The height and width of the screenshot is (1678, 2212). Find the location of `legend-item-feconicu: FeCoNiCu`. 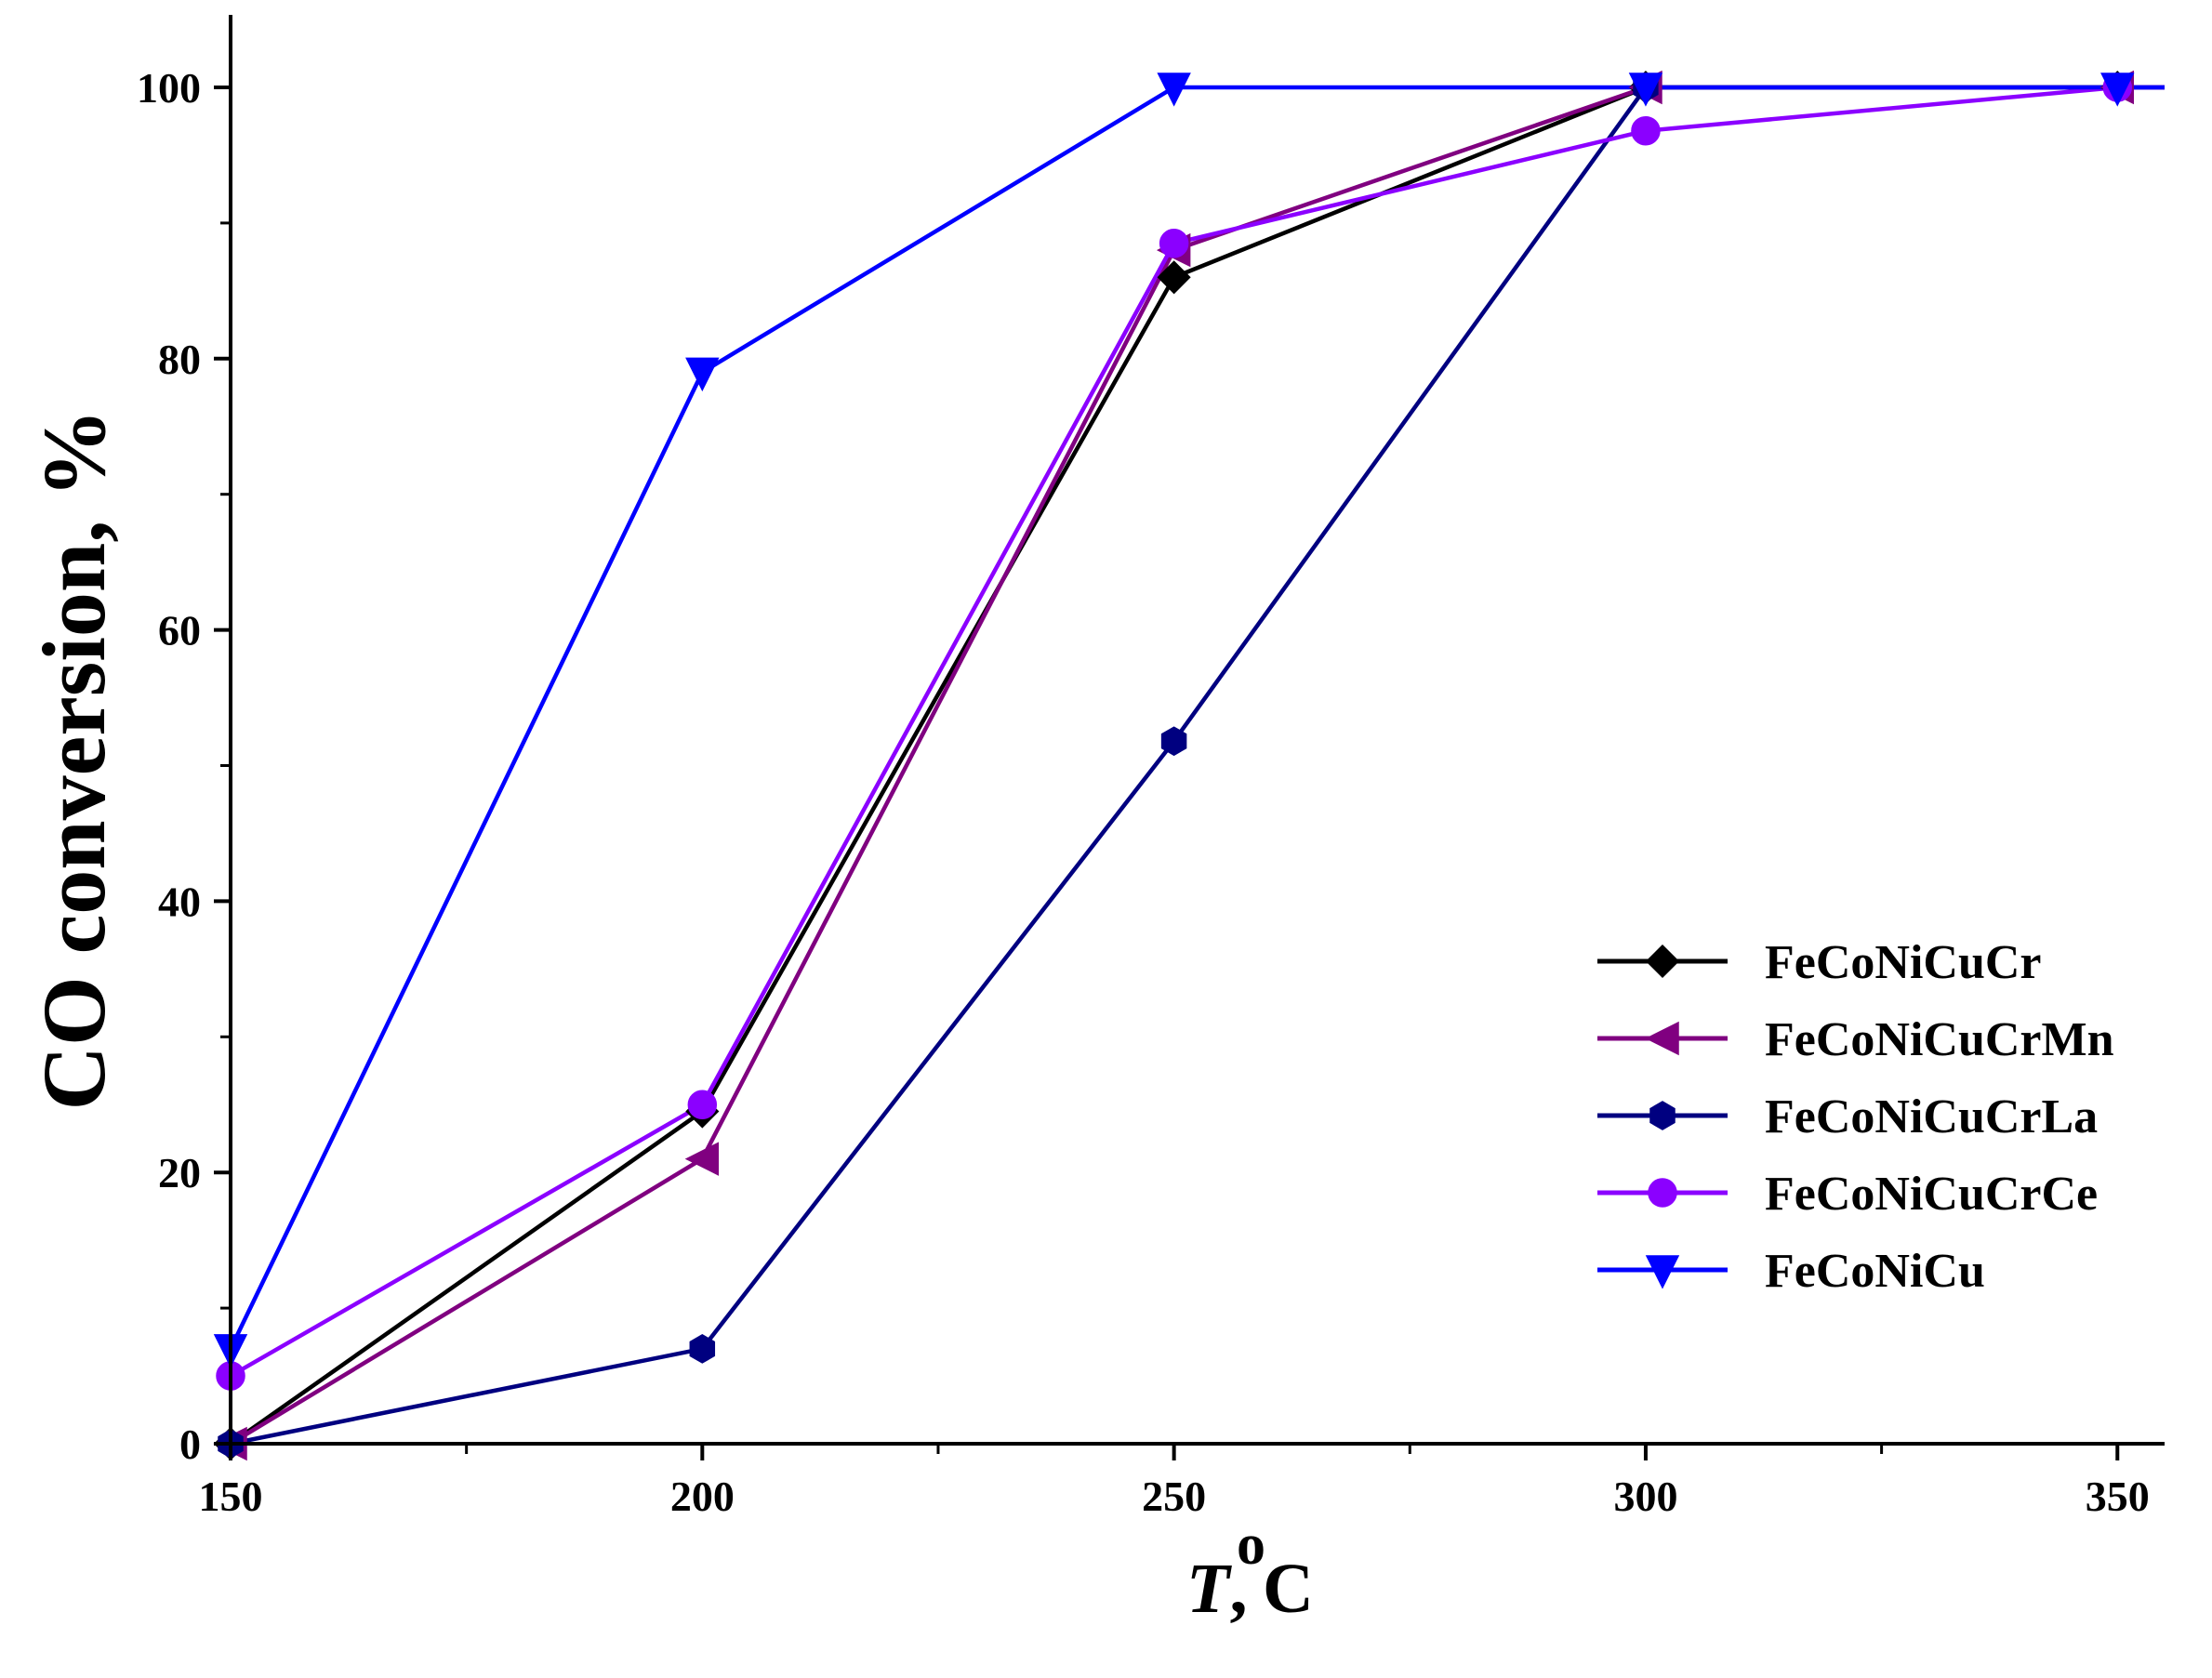

legend-item-feconicu: FeCoNiCu is located at coordinates (1791, 1272).